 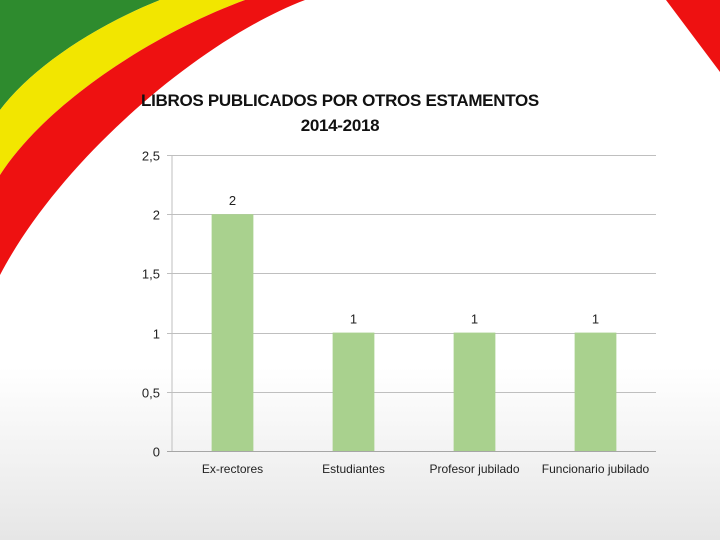 I want to click on y-tick-label: 1,5, so click(x=151, y=274).